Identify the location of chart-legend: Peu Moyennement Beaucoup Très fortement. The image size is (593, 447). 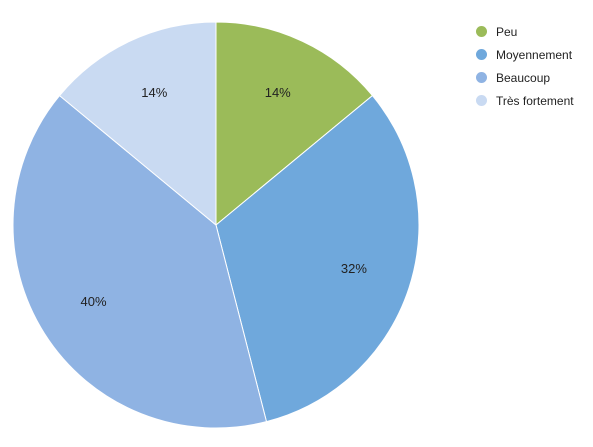
(534, 66).